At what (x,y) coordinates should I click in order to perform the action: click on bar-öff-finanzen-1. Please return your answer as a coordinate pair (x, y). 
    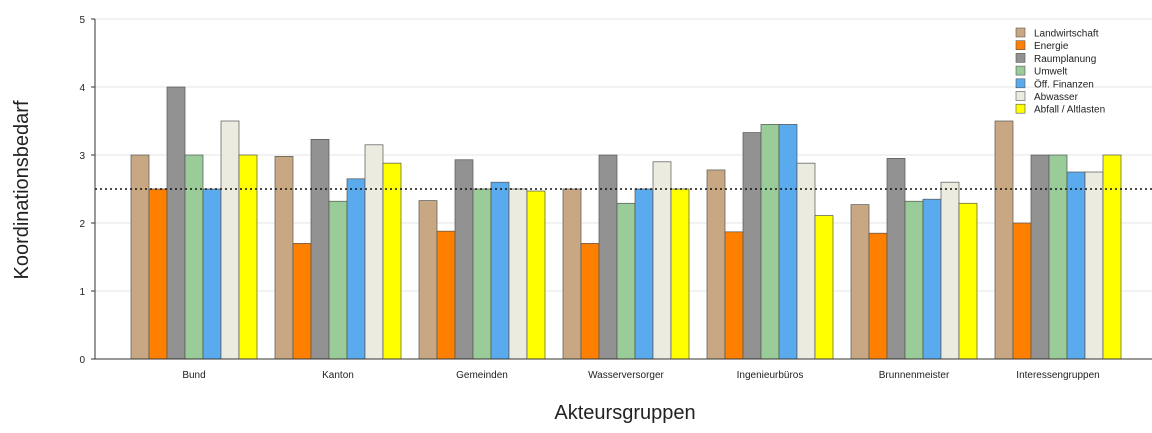
    Looking at the image, I should click on (356, 269).